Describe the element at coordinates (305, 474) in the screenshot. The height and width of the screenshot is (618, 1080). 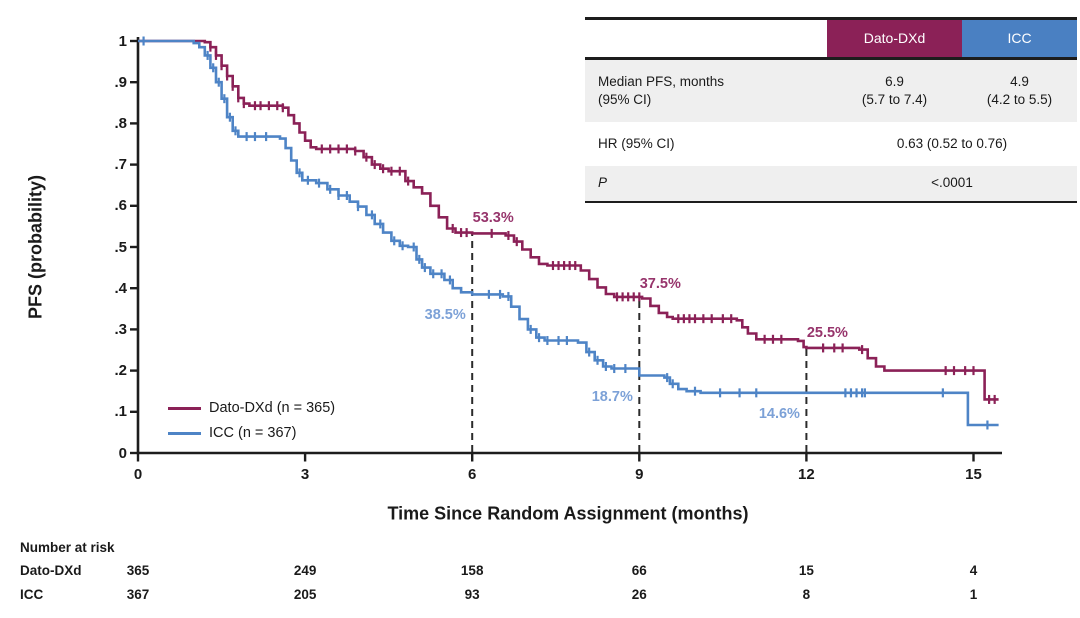
I see `x-tick-label: 3` at that location.